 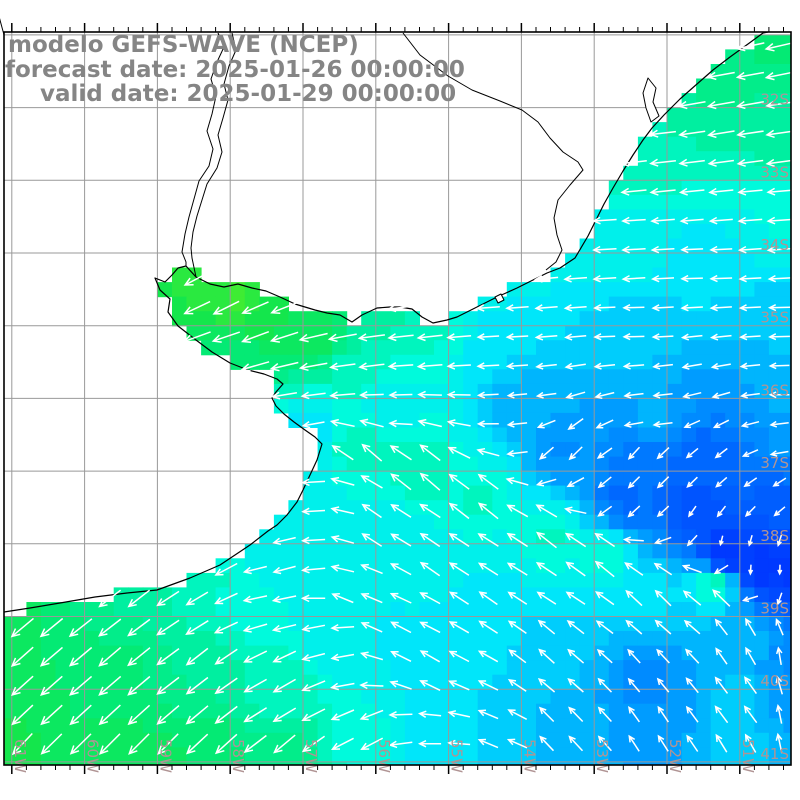 What do you see at coordinates (774, 536) in the screenshot?
I see `lat-label: 38S` at bounding box center [774, 536].